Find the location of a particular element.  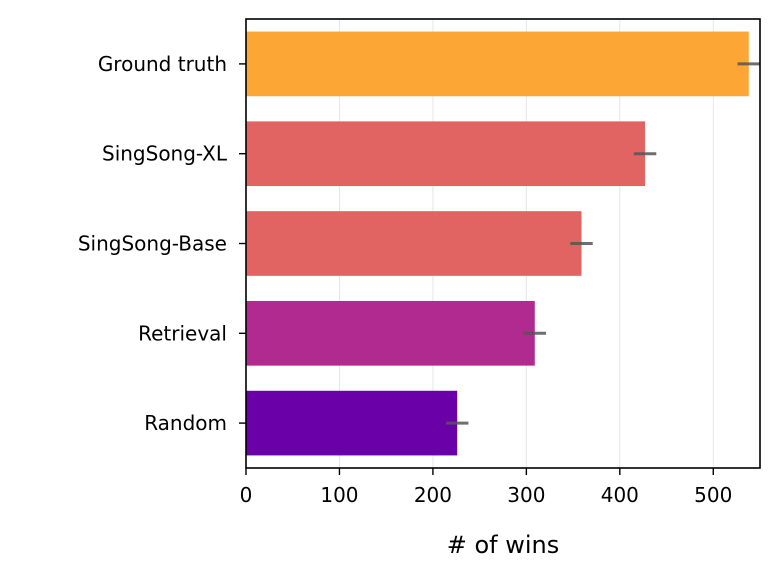

y-tick-label: Retrieval is located at coordinates (182, 333).